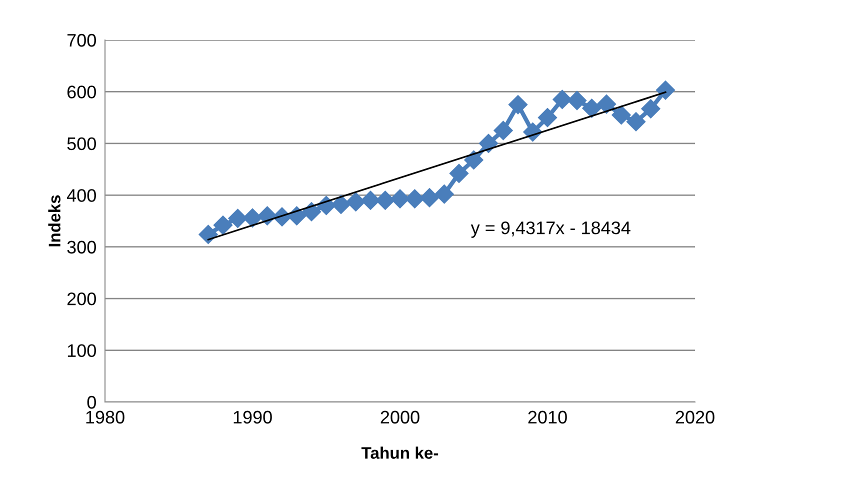 This screenshot has width=843, height=485. Describe the element at coordinates (547, 417) in the screenshot. I see `x-tick-label: 2010` at that location.